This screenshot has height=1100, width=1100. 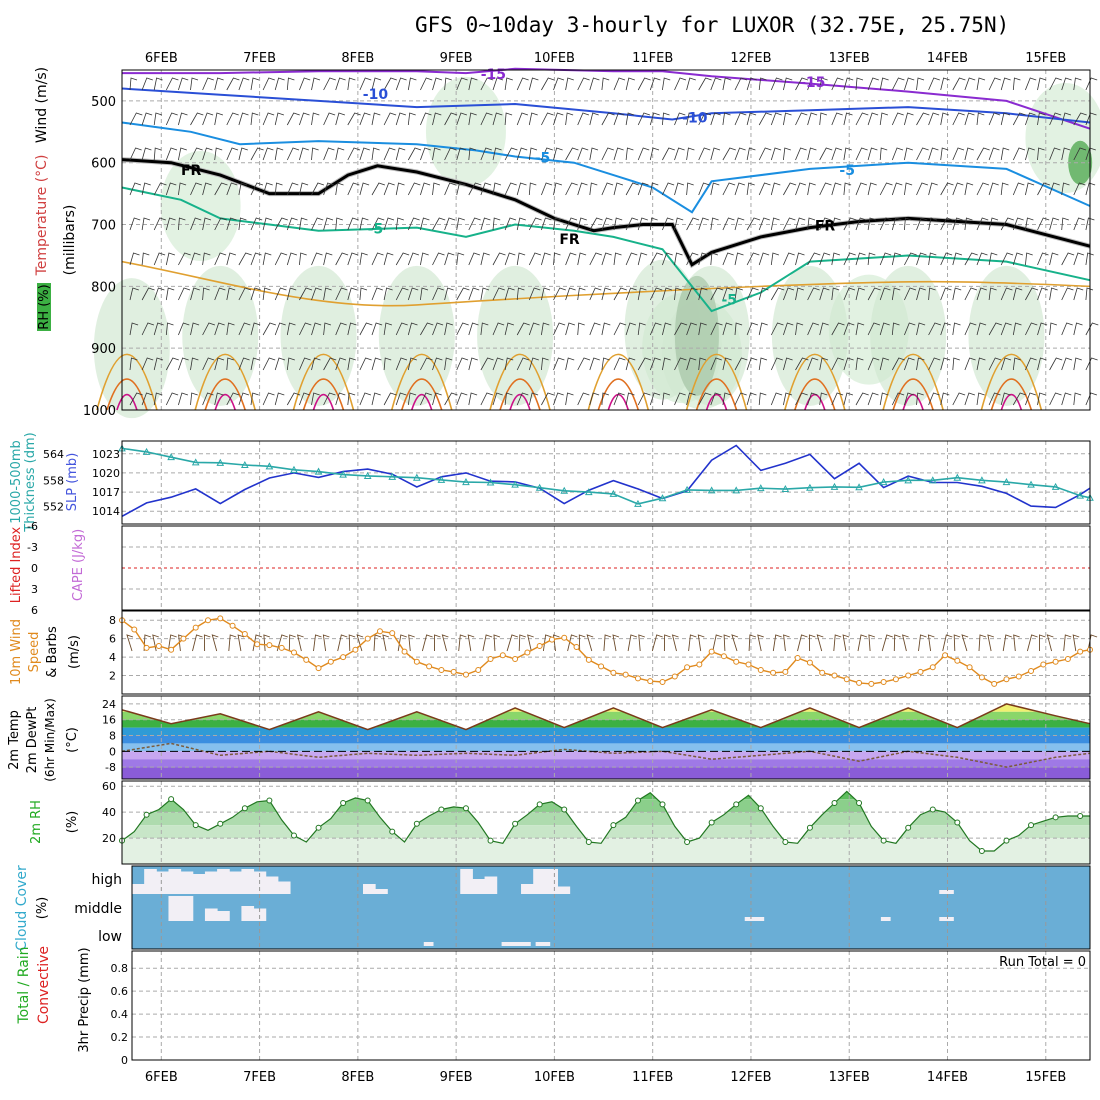 I want to click on wind-tick-label: 8, so click(x=112, y=620).